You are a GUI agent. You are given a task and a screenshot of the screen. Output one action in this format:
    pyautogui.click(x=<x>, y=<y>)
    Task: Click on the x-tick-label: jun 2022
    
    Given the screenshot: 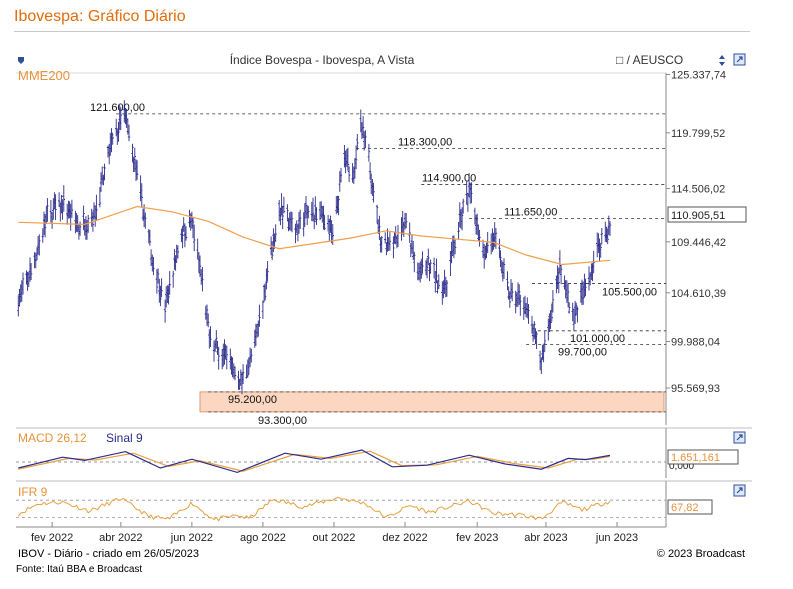 What is the action you would take?
    pyautogui.click(x=191, y=538)
    